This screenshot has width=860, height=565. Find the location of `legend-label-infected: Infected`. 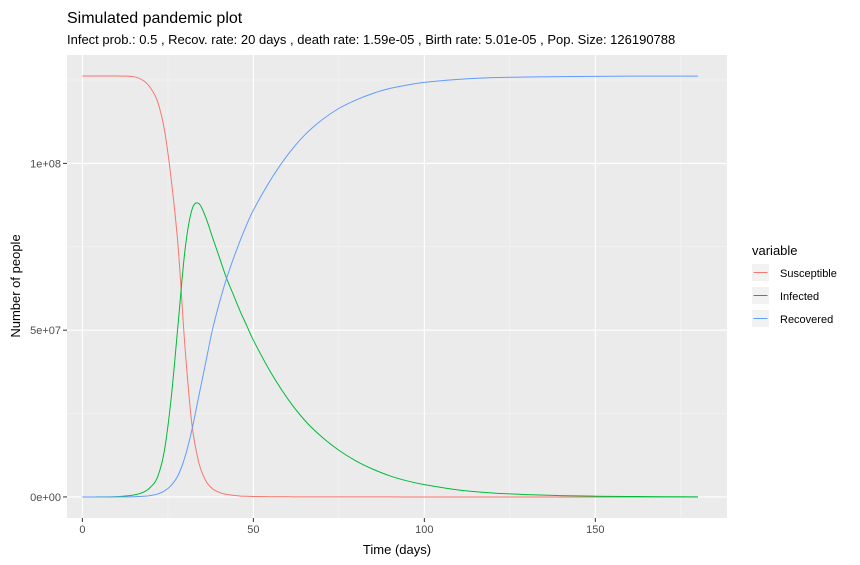

legend-label-infected: Infected is located at coordinates (799, 297).